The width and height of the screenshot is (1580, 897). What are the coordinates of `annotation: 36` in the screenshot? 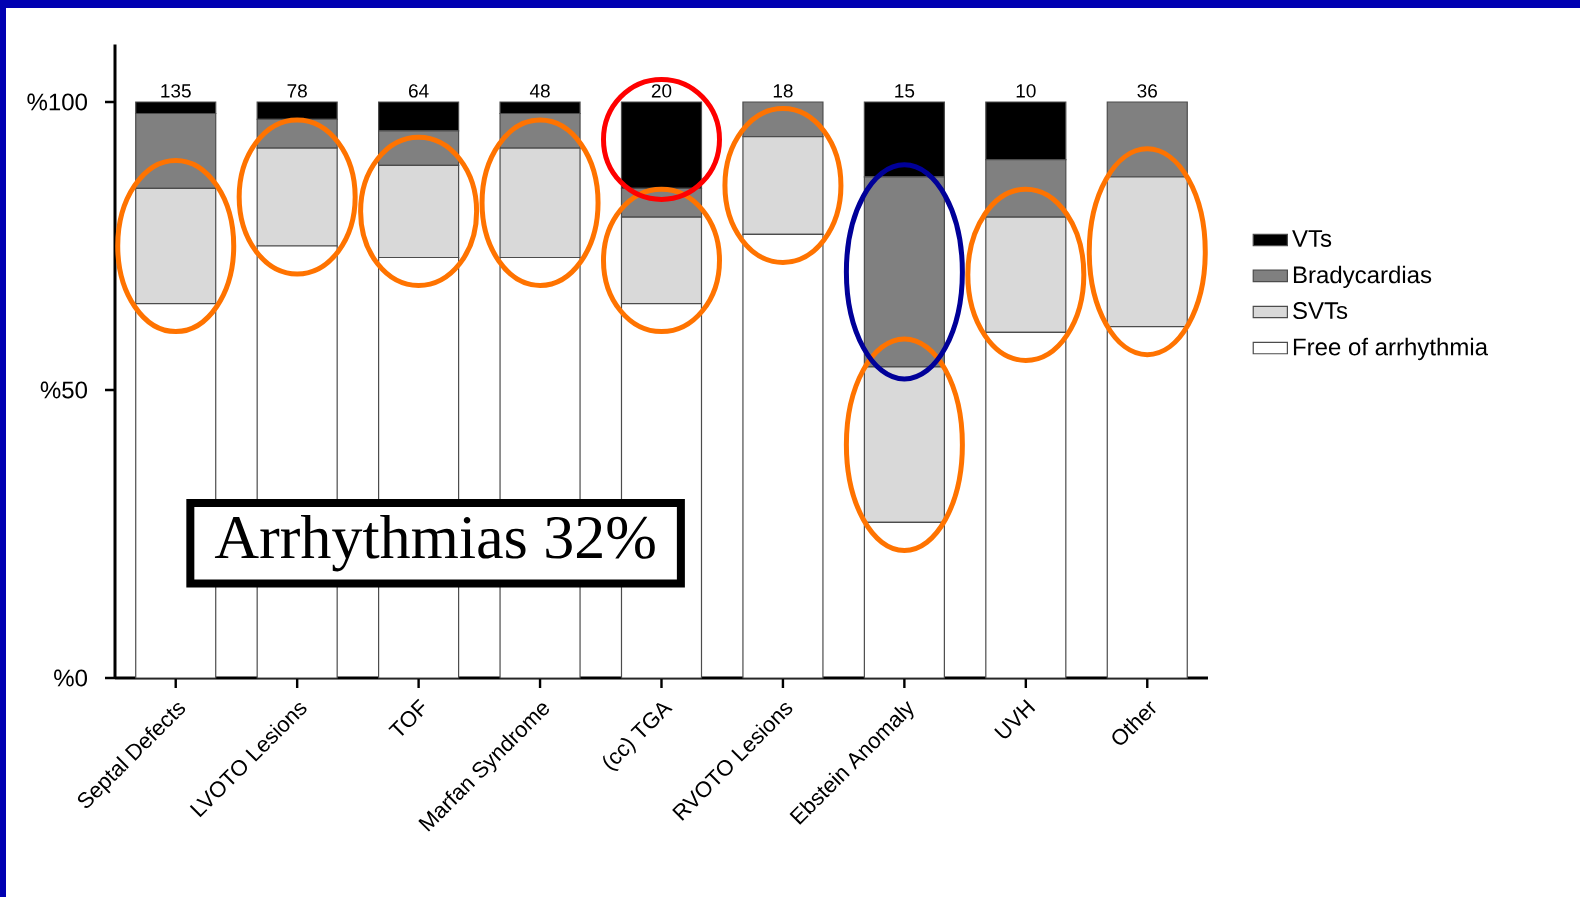 It's located at (1147, 91).